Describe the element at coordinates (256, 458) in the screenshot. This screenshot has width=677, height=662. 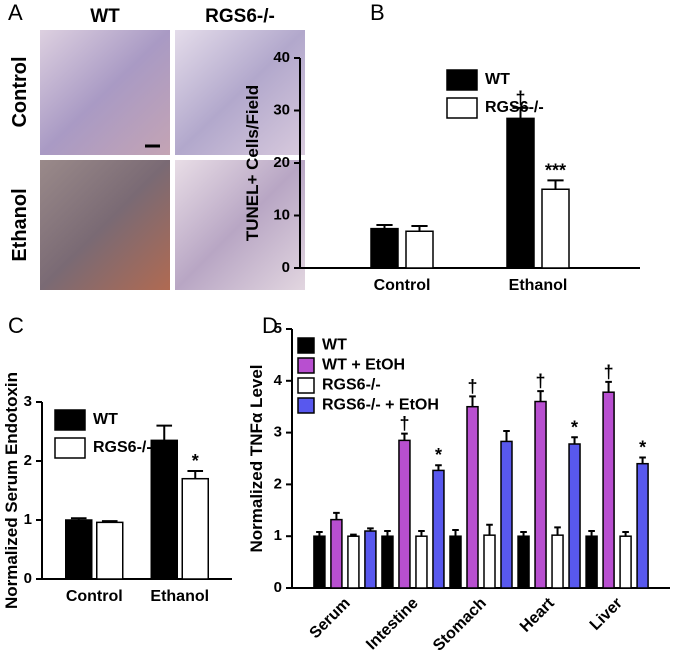
I see `y-axis-title: Normalized TNFα Level` at that location.